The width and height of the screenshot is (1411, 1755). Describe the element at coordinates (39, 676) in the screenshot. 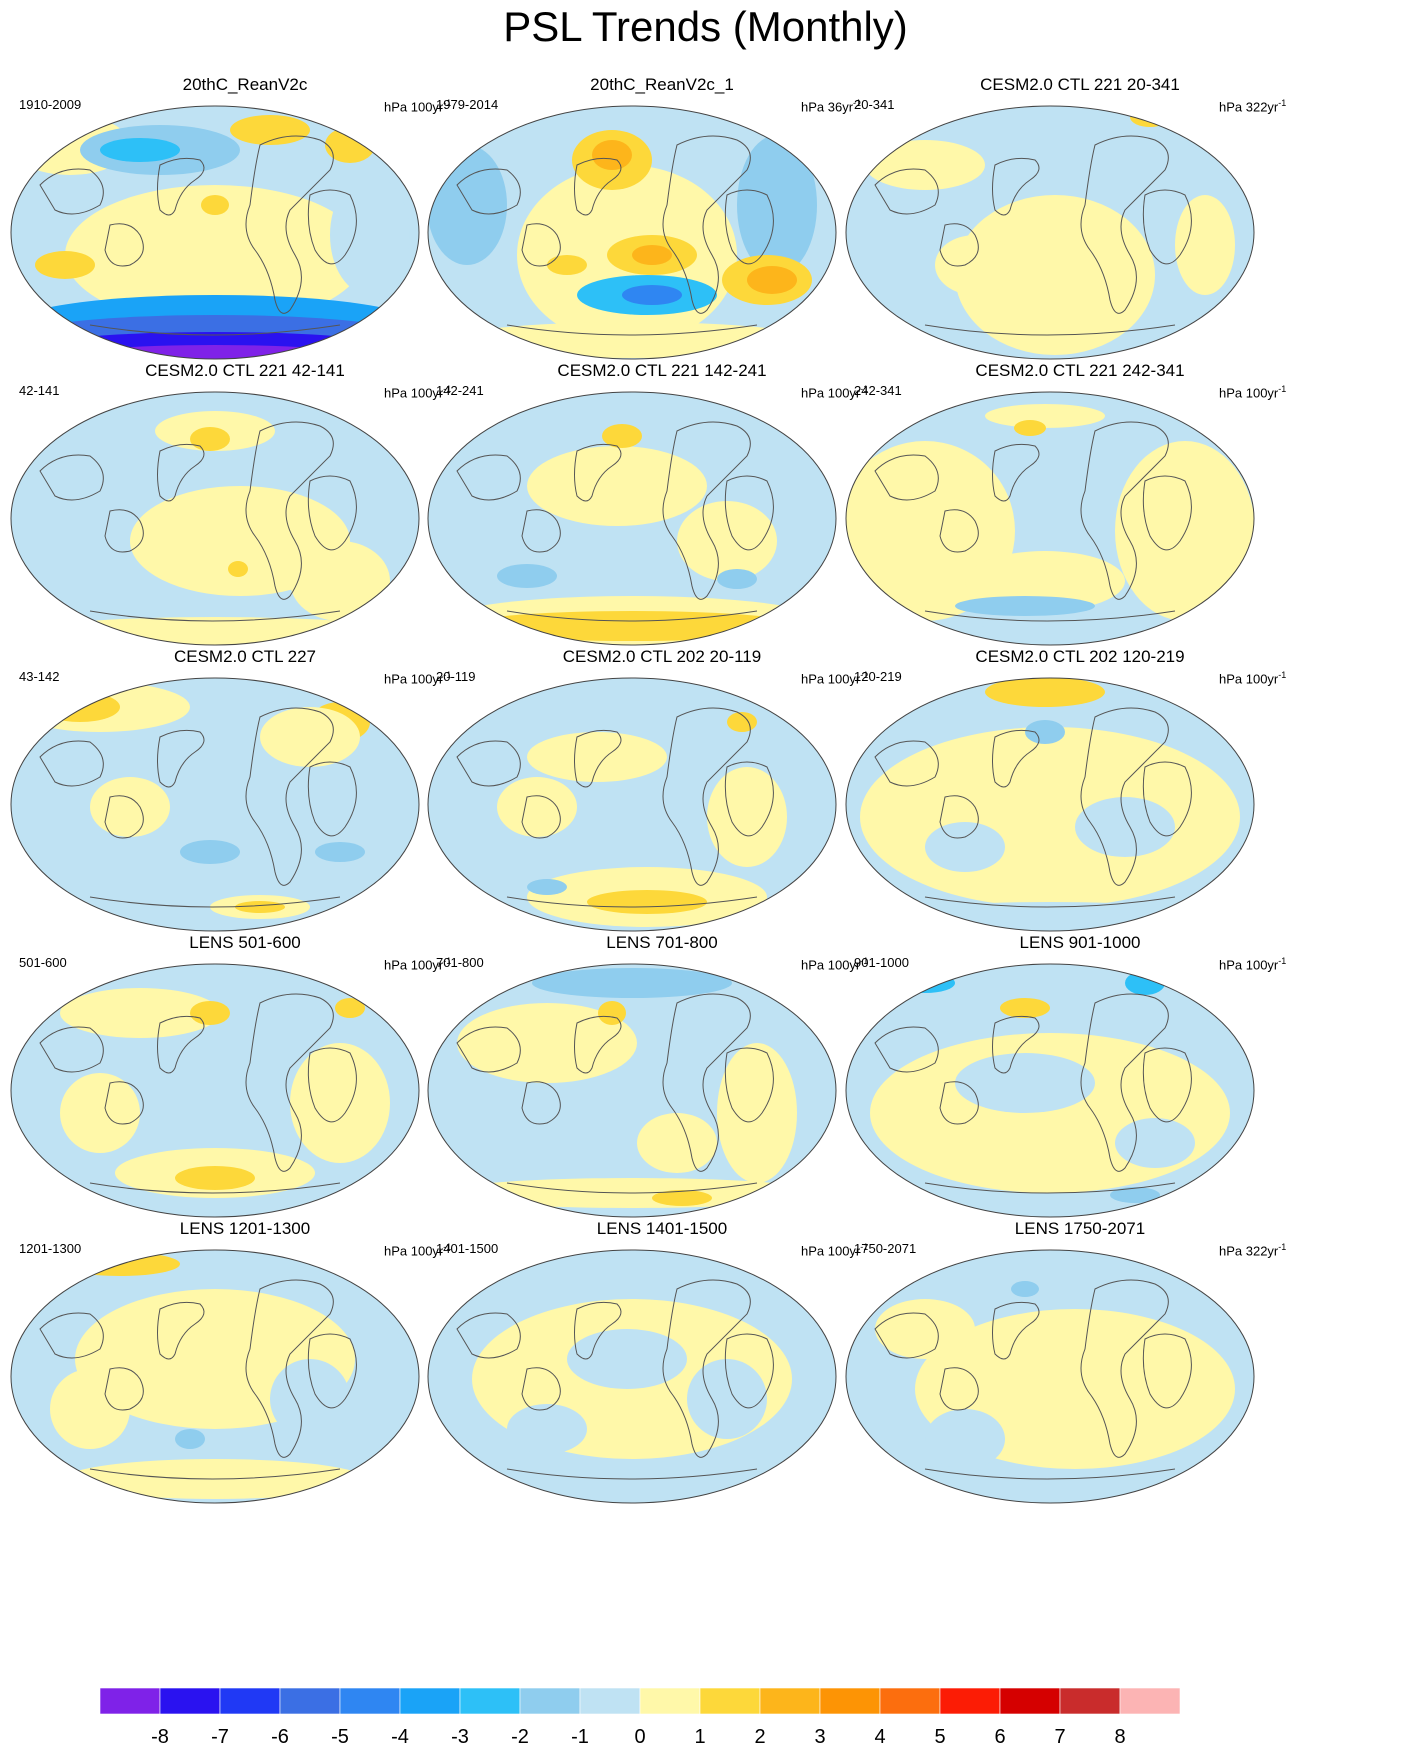

I see `panel-period-label: 43-142` at that location.